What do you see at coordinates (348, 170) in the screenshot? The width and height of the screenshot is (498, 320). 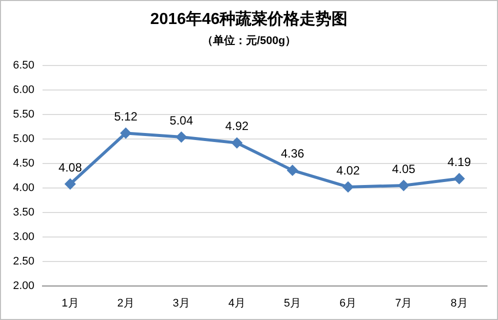 I see `data-label: 4.02` at bounding box center [348, 170].